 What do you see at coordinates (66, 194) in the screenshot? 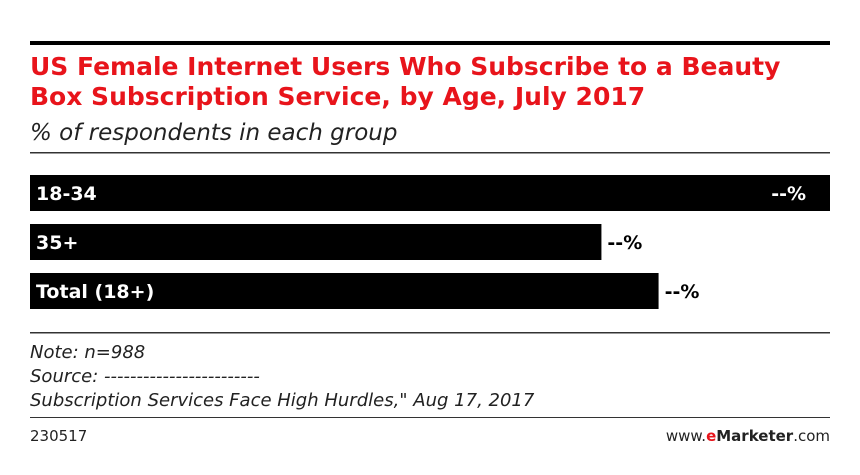
I see `category-label: 18-34` at bounding box center [66, 194].